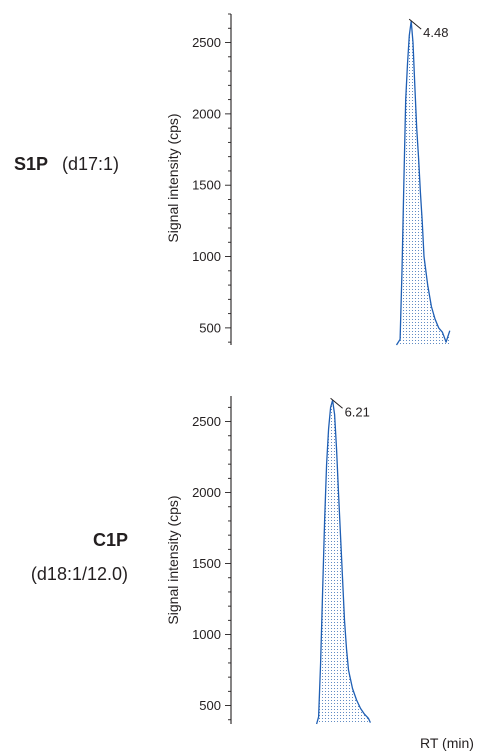 The width and height of the screenshot is (484, 754). What do you see at coordinates (357, 411) in the screenshot?
I see `peak-rt-label: 6.21` at bounding box center [357, 411].